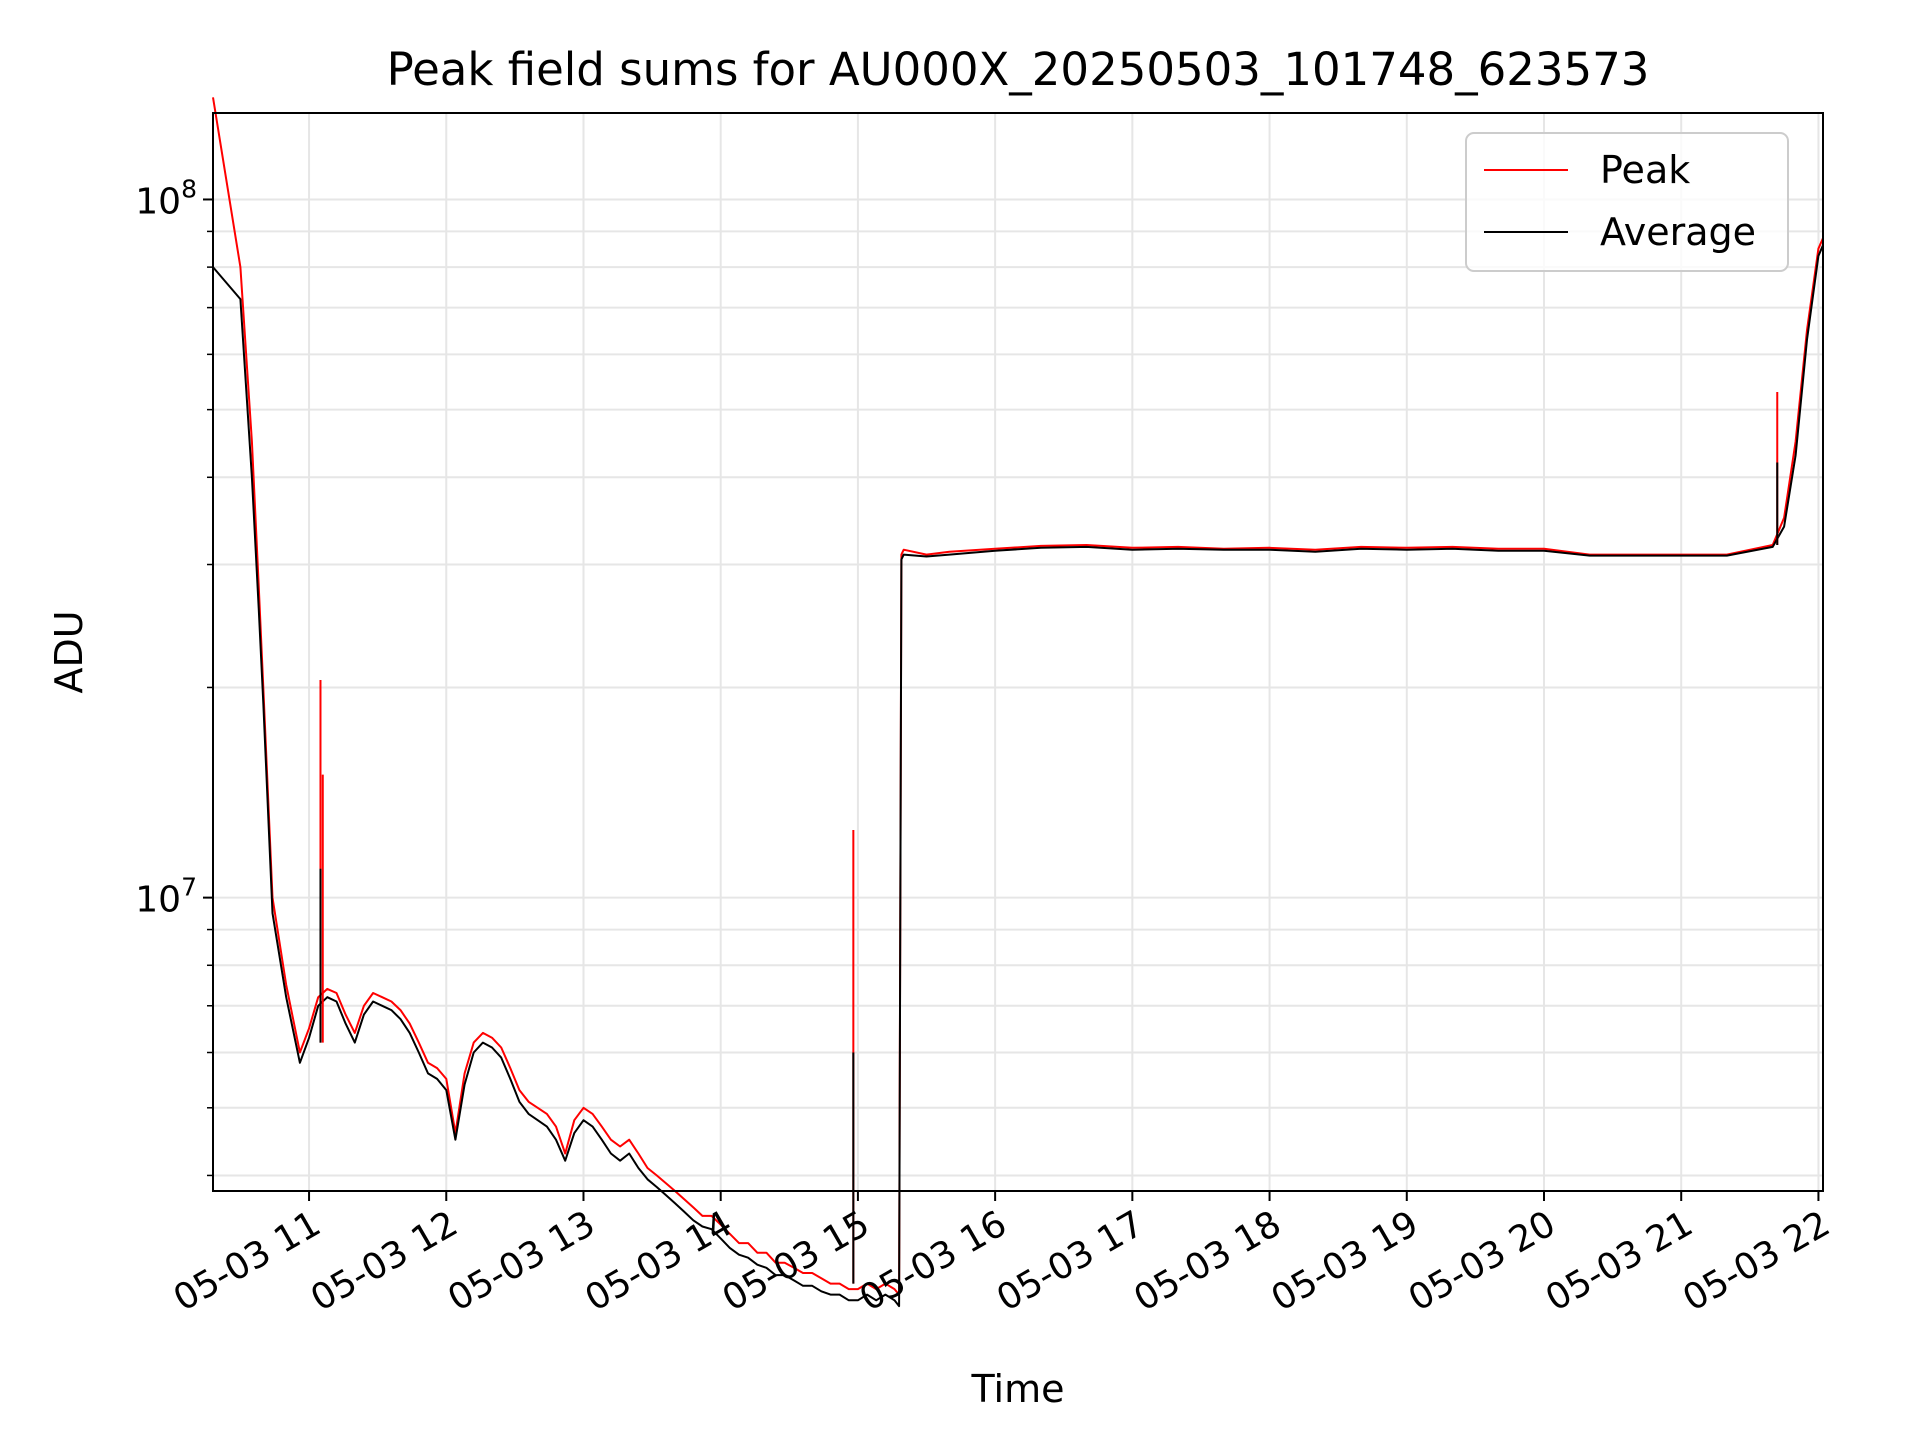 This screenshot has height=1440, width=1920. I want to click on legend-box, so click(1627, 202).